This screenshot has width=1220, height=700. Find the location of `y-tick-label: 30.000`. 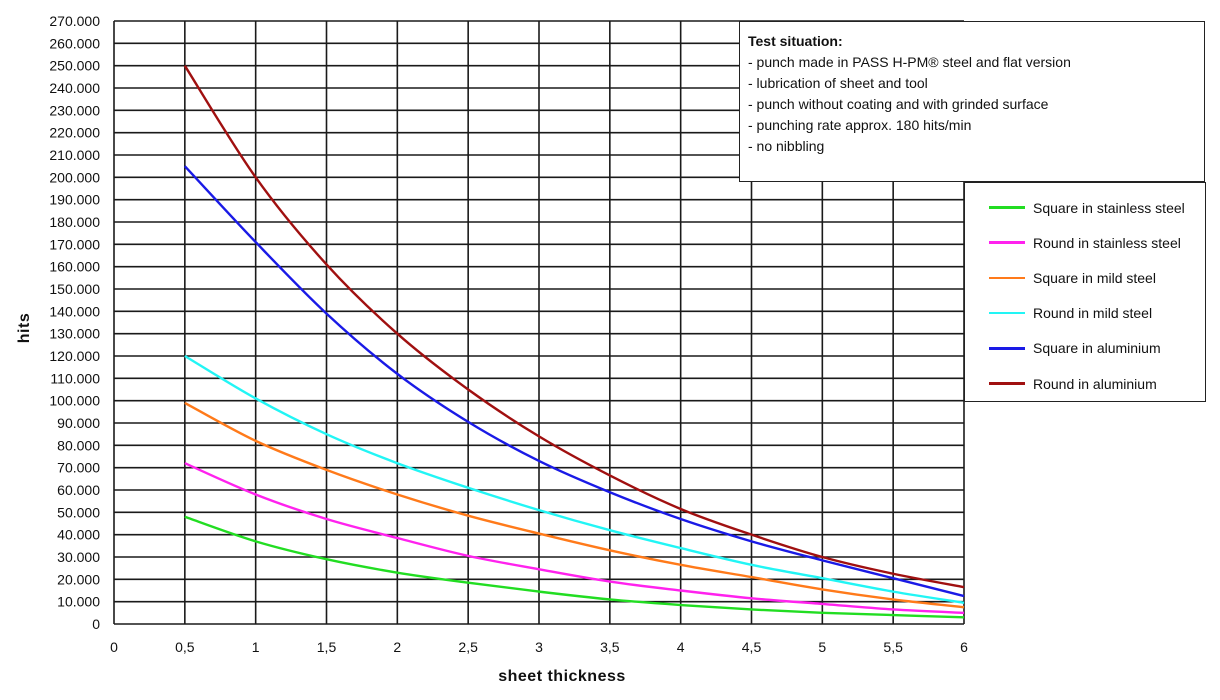

y-tick-label: 30.000 is located at coordinates (78, 557).